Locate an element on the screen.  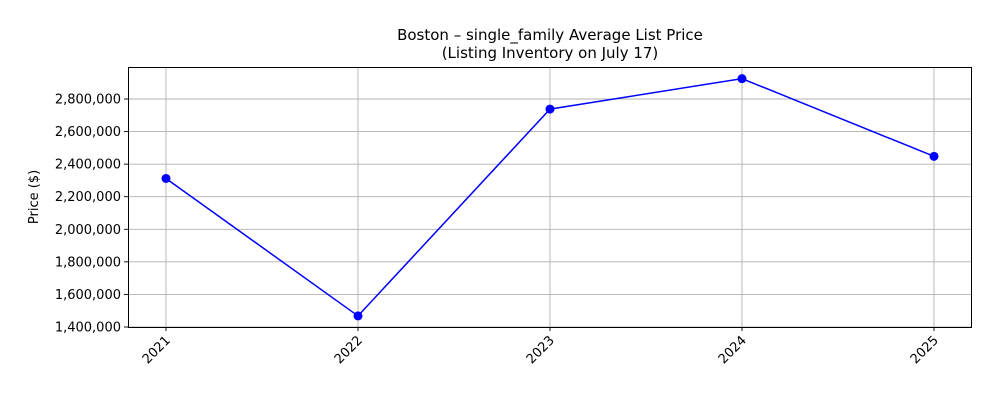
x-tick-label: 2021 is located at coordinates (157, 350).